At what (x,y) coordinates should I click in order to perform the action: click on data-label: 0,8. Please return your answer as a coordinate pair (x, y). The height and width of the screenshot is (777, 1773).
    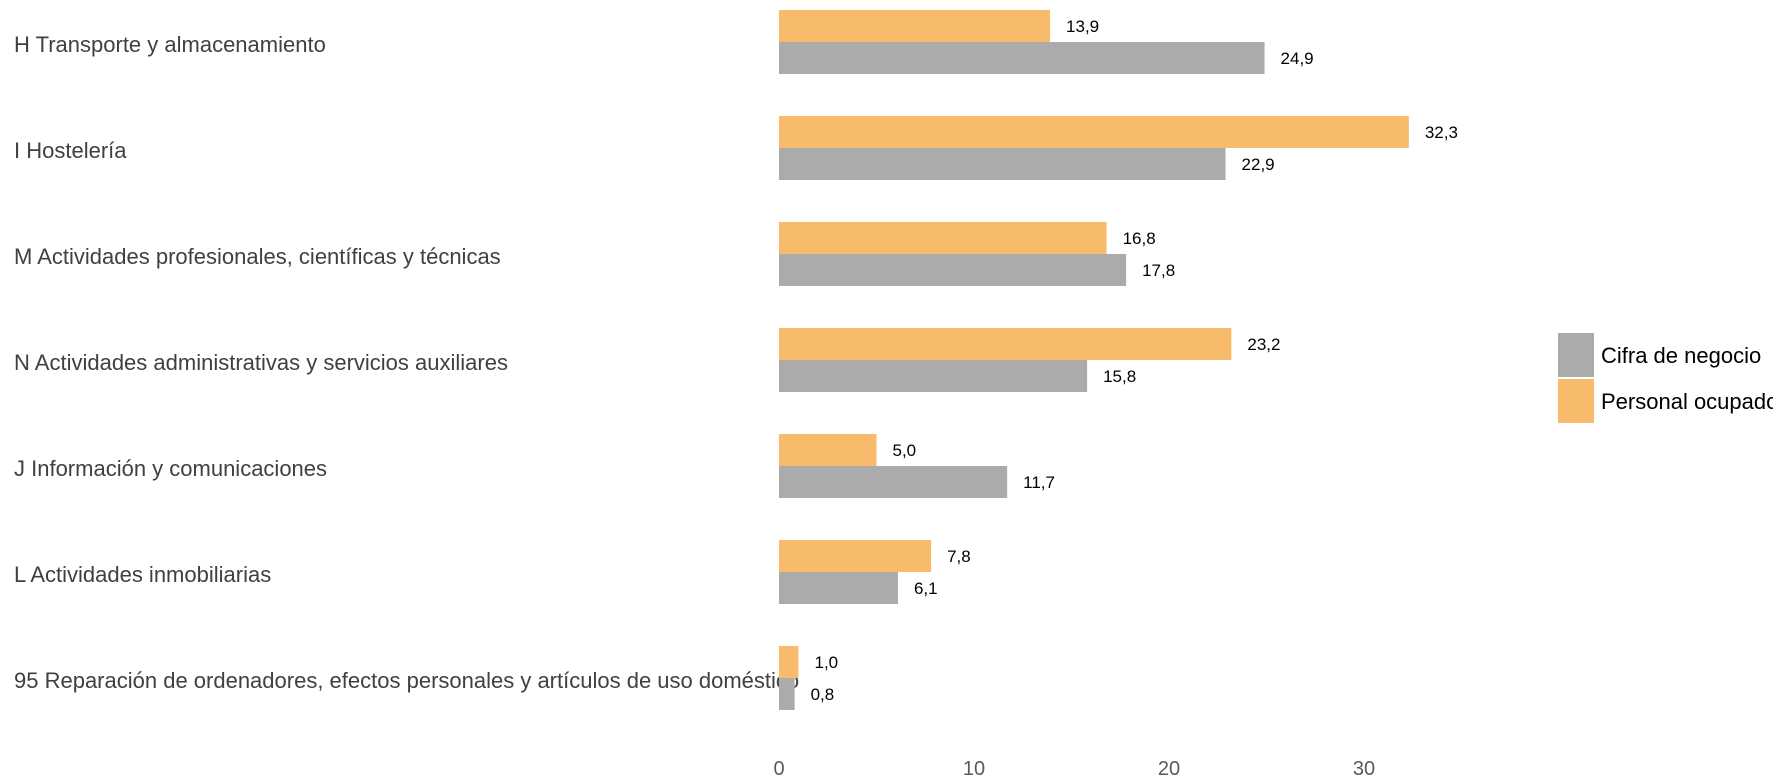
    Looking at the image, I should click on (823, 694).